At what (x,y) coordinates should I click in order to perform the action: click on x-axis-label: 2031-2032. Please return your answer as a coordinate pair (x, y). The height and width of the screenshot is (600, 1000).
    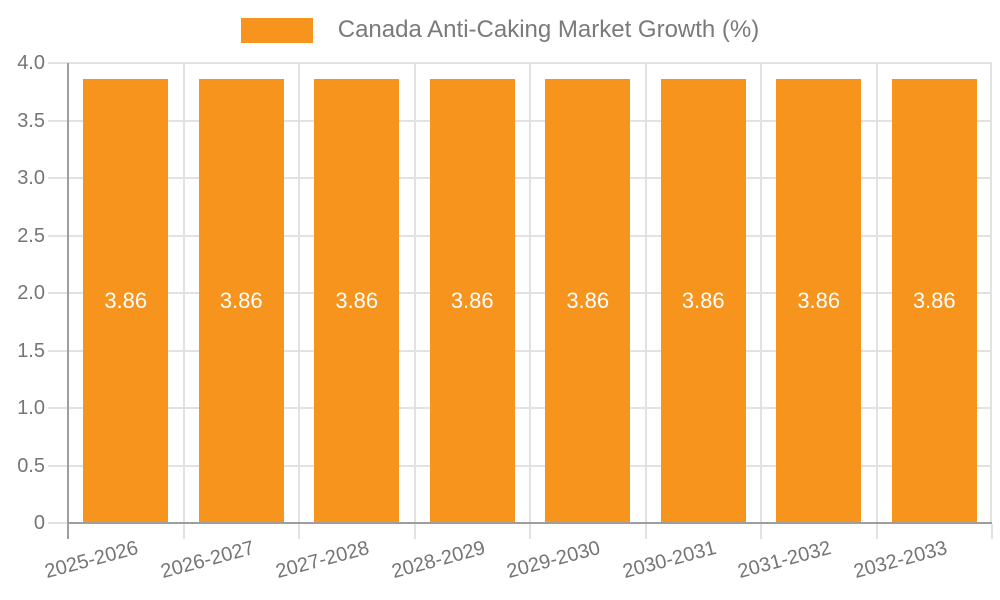
    Looking at the image, I should click on (784, 559).